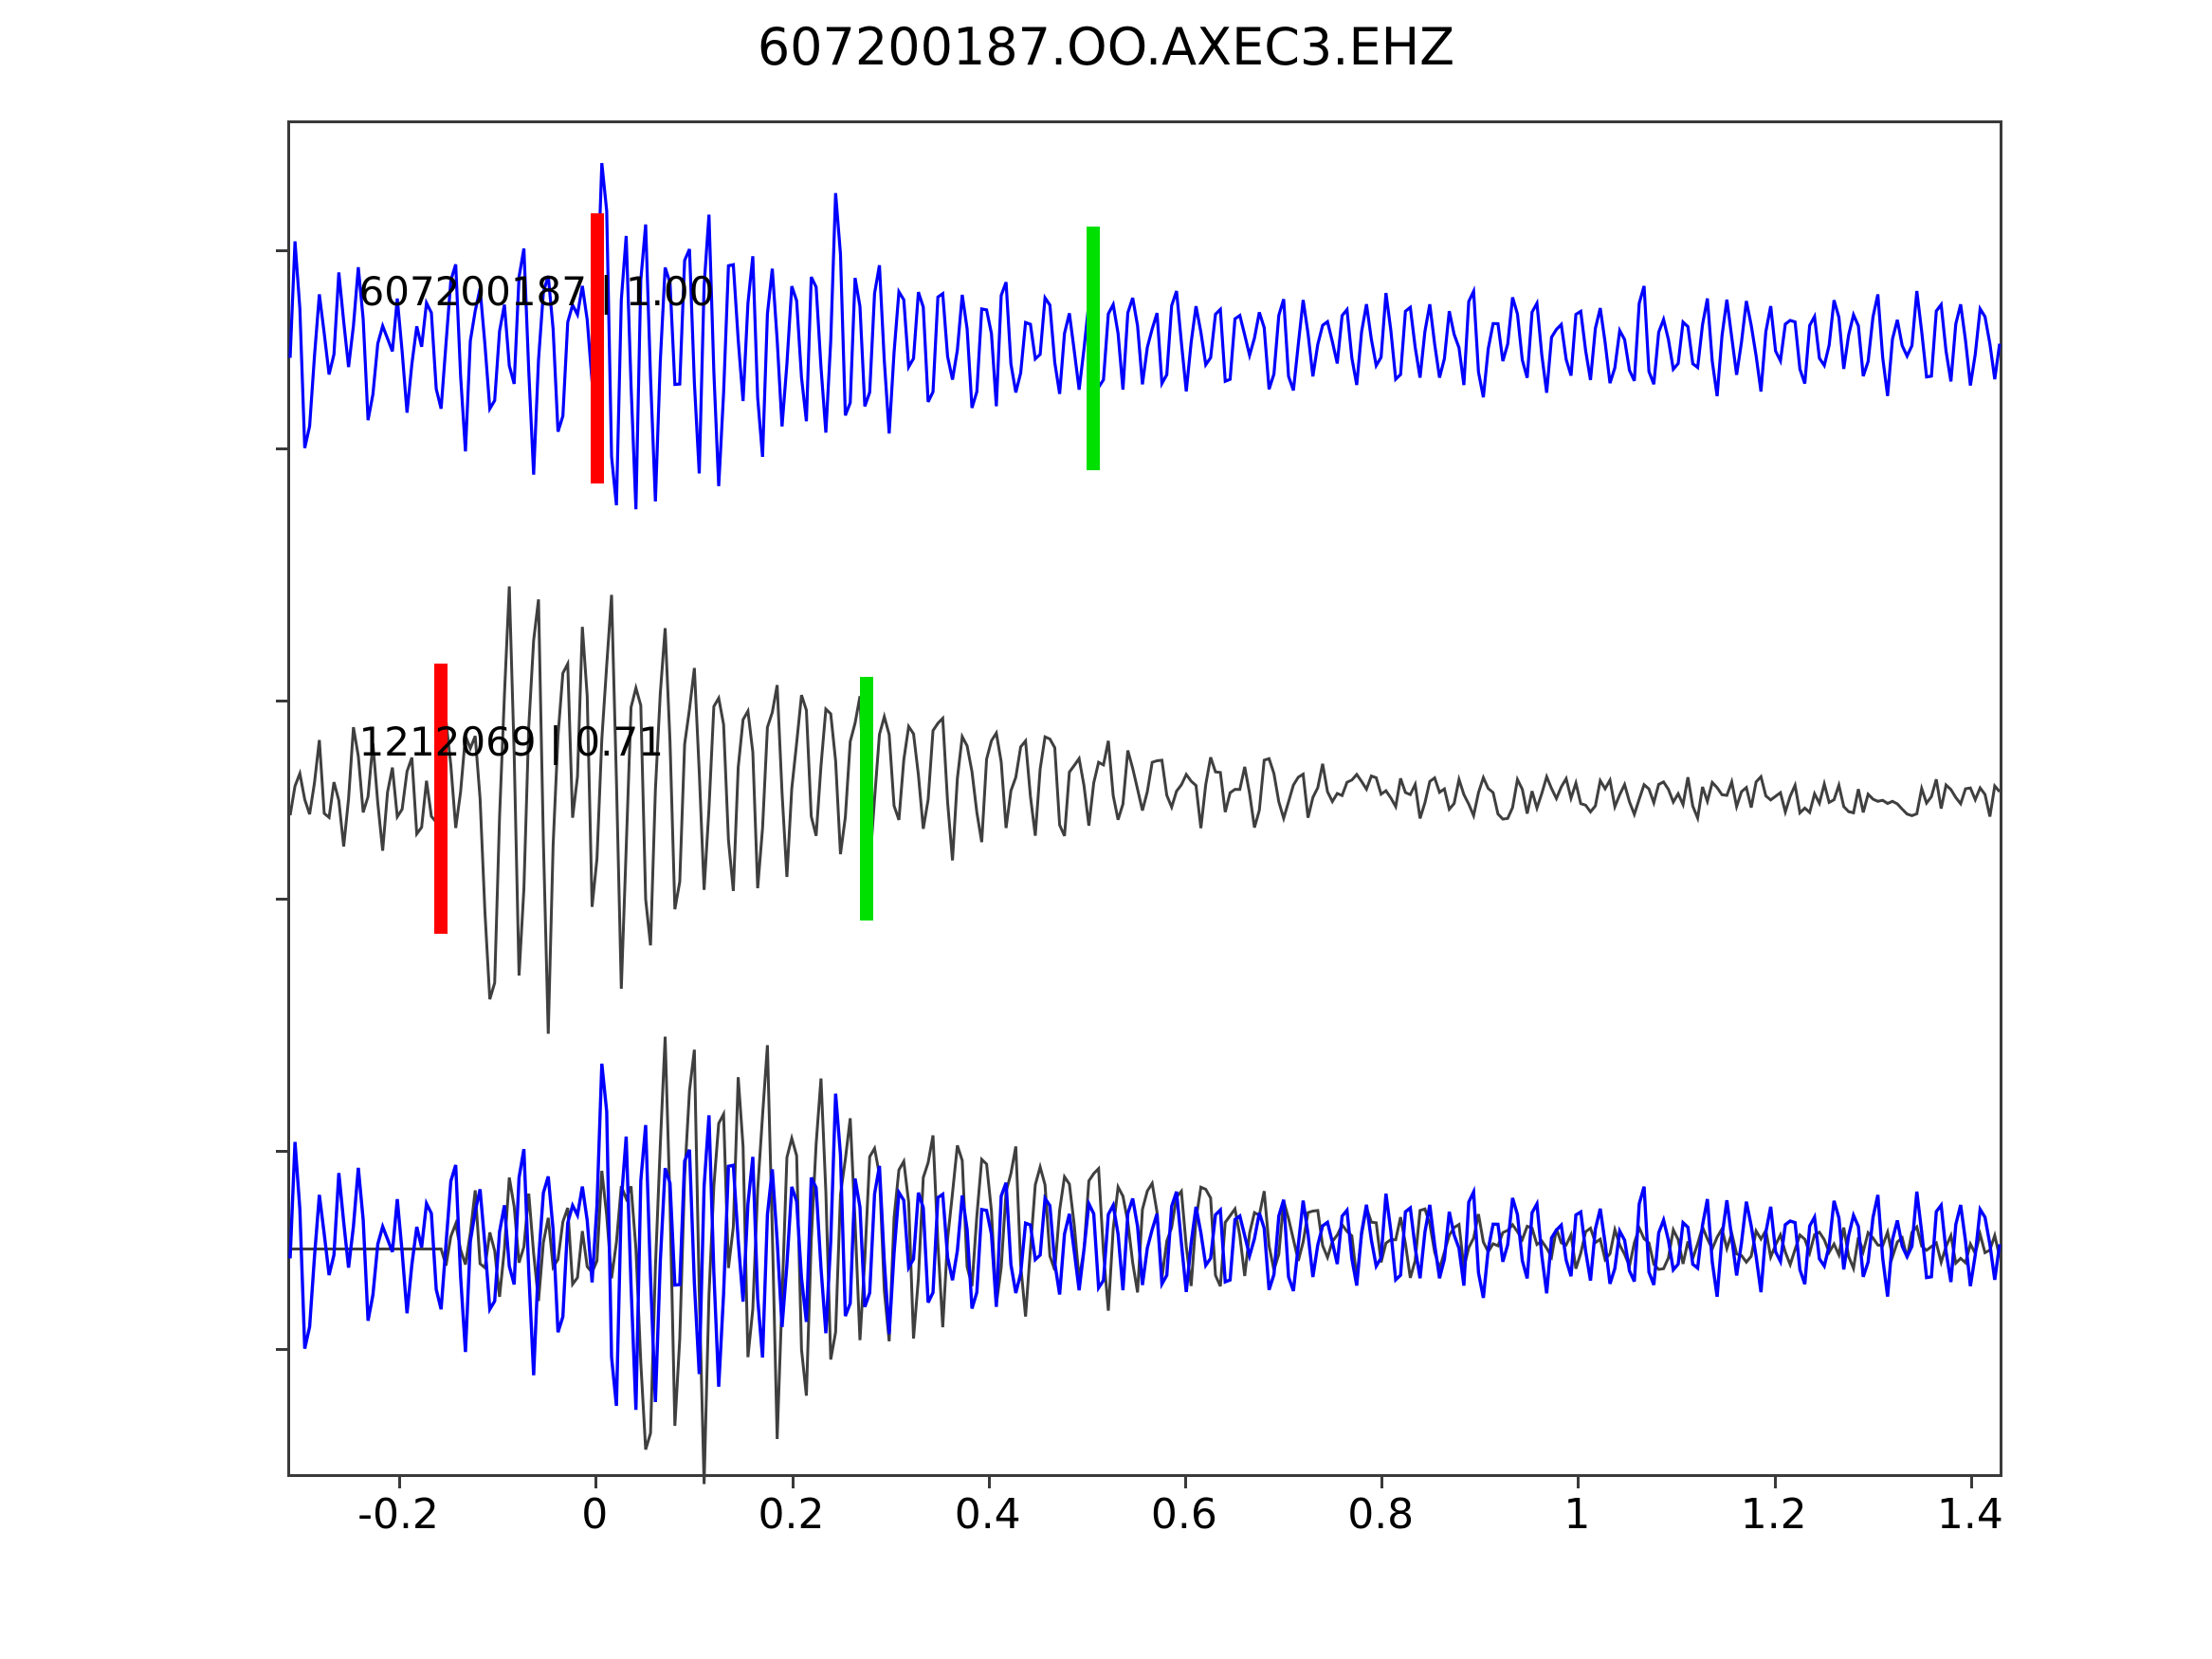  I want to click on x-axis-tick-label-6: 1, so click(1577, 1514).